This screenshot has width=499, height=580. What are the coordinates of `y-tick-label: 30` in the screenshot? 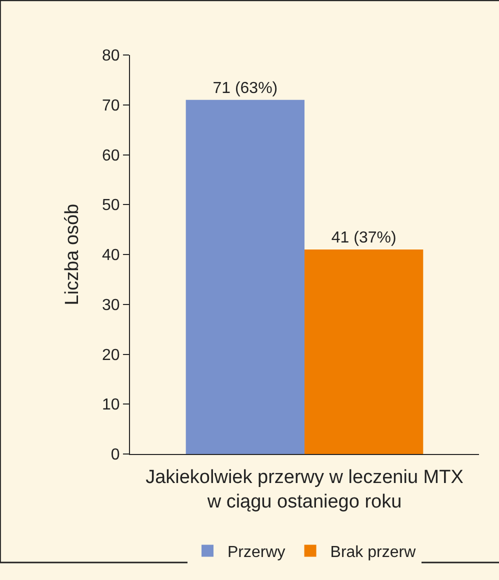 It's located at (111, 305).